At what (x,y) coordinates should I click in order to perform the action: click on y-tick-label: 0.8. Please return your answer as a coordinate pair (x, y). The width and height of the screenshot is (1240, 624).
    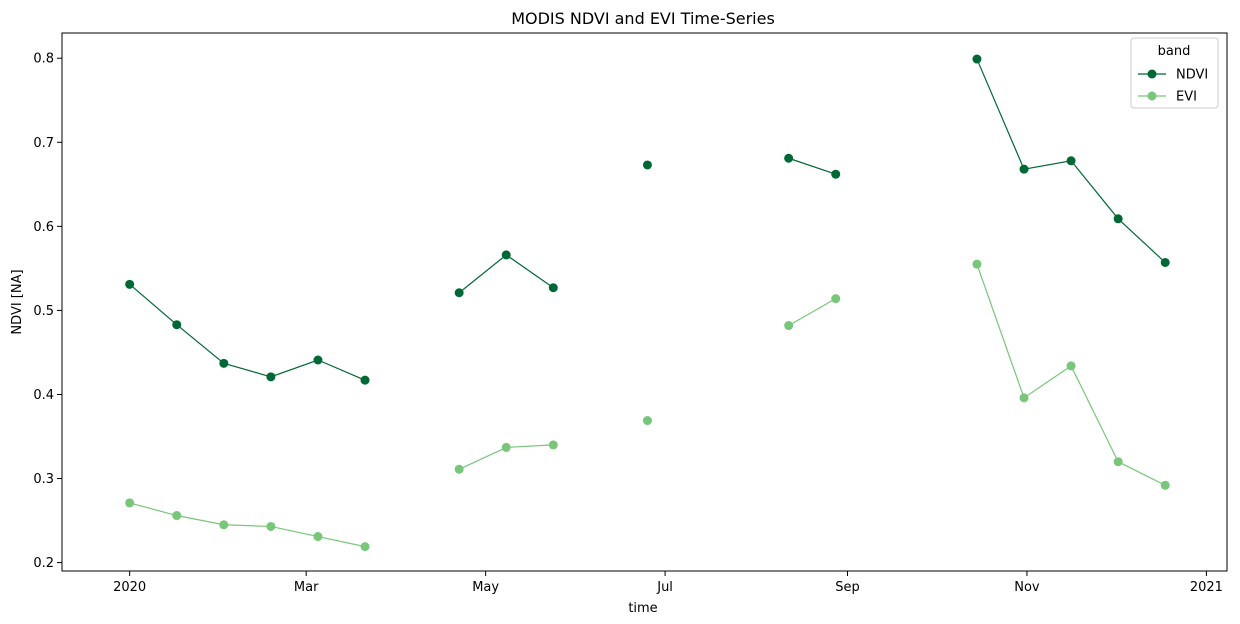
    Looking at the image, I should click on (43, 59).